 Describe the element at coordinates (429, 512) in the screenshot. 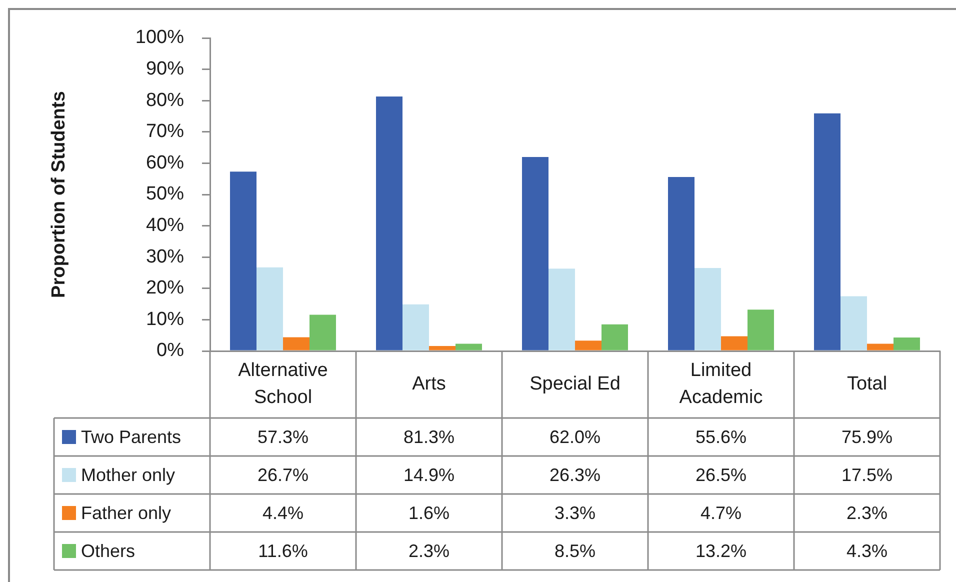

I see `data-label: 1.6%` at that location.